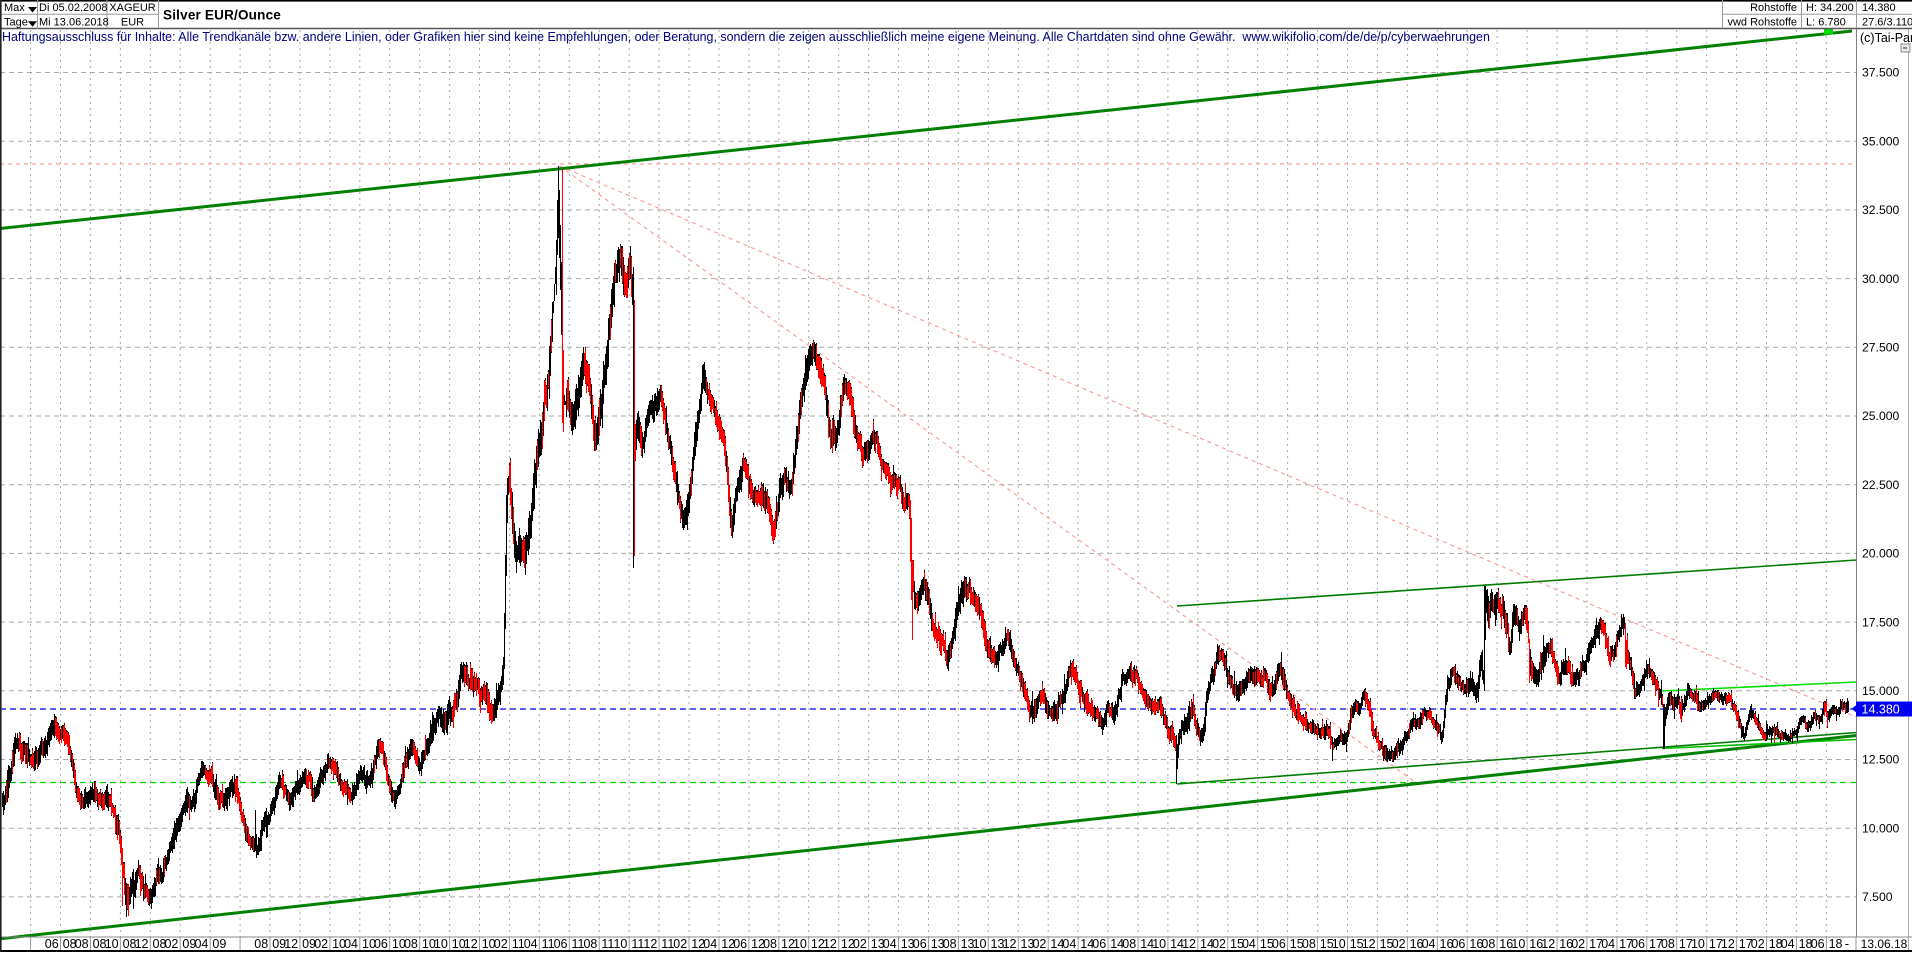 The image size is (1912, 957). Describe the element at coordinates (1880, 760) in the screenshot. I see `svg-text: 12.500` at that location.